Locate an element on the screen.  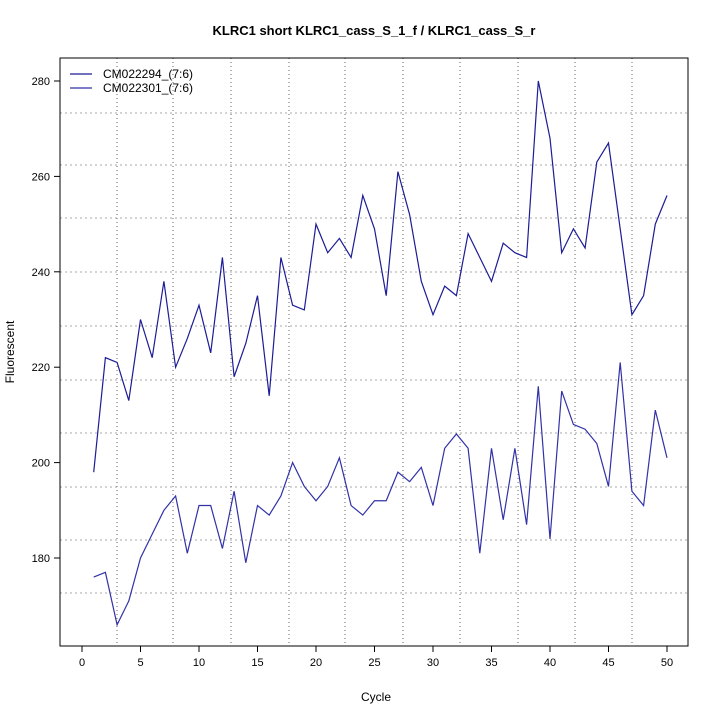
x-tick-label: 45 is located at coordinates (608, 663).